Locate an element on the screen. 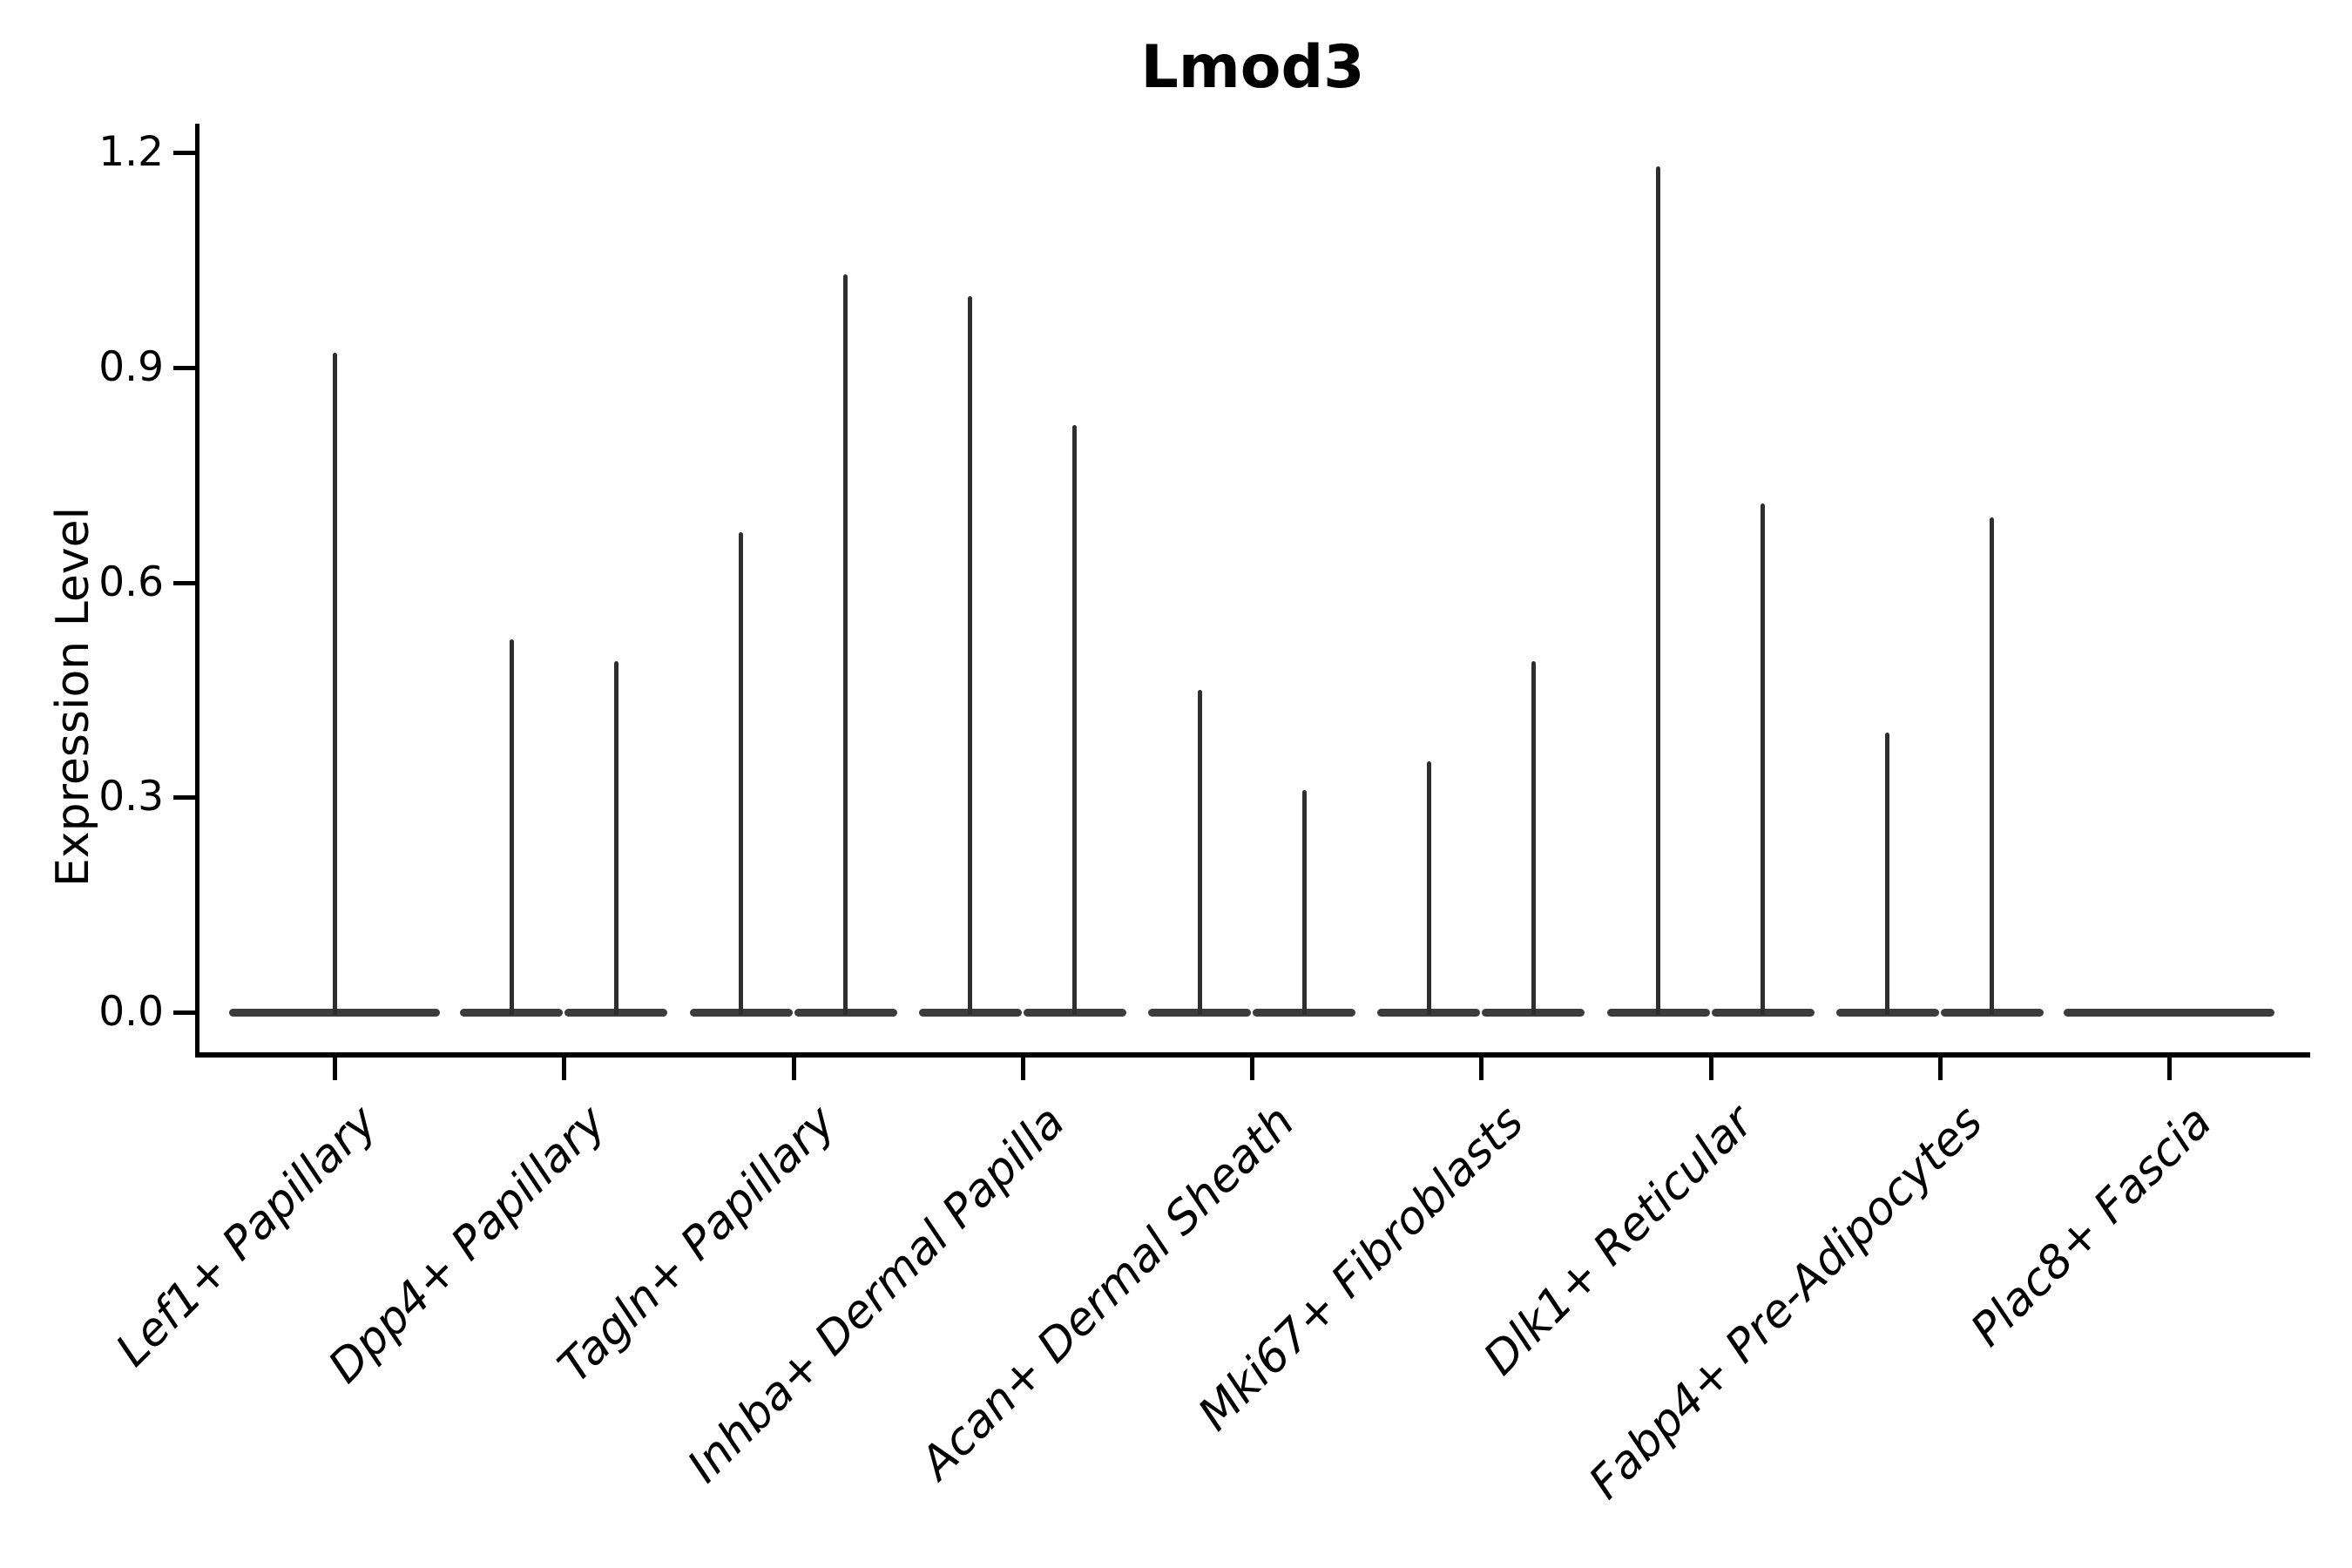  y-tick-label: 0.6 is located at coordinates (131, 582).